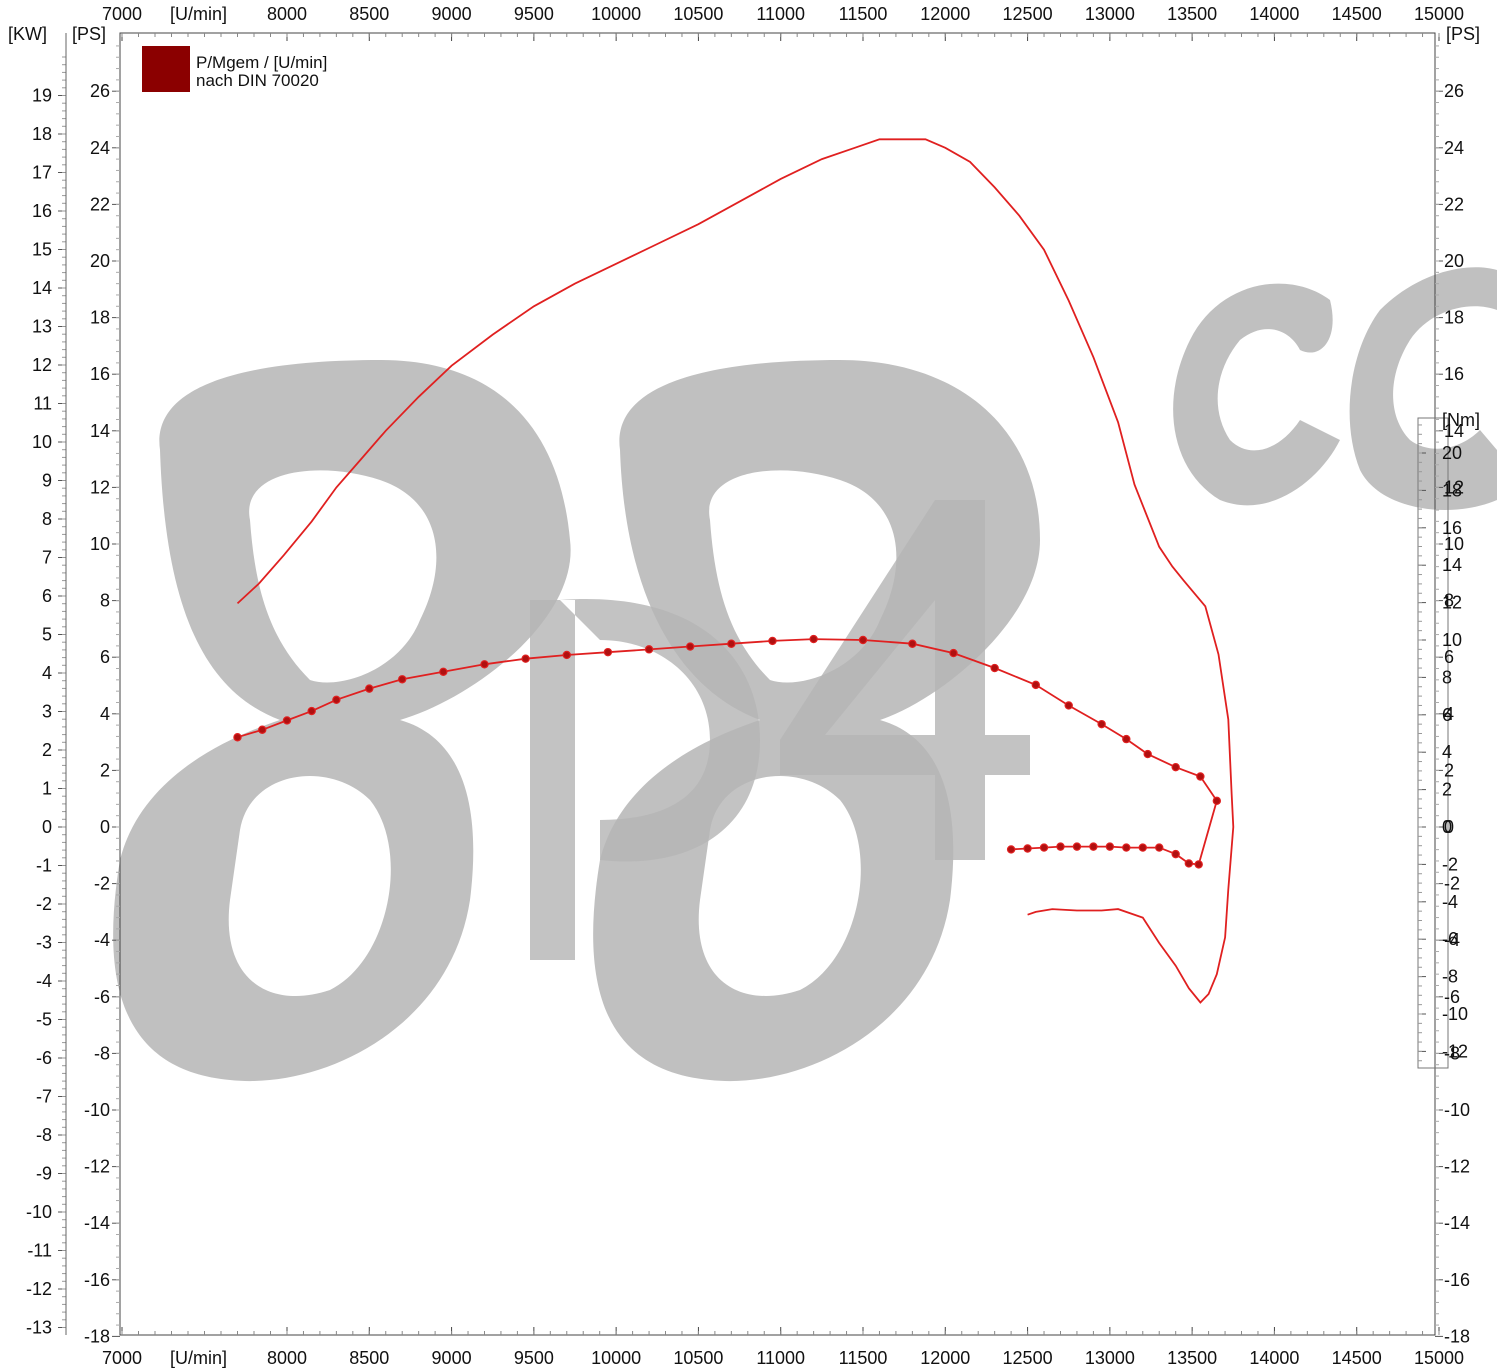 Image resolution: width=1497 pixels, height=1369 pixels. Describe the element at coordinates (100, 204) in the screenshot. I see `ps-tick-label-left: 22` at that location.